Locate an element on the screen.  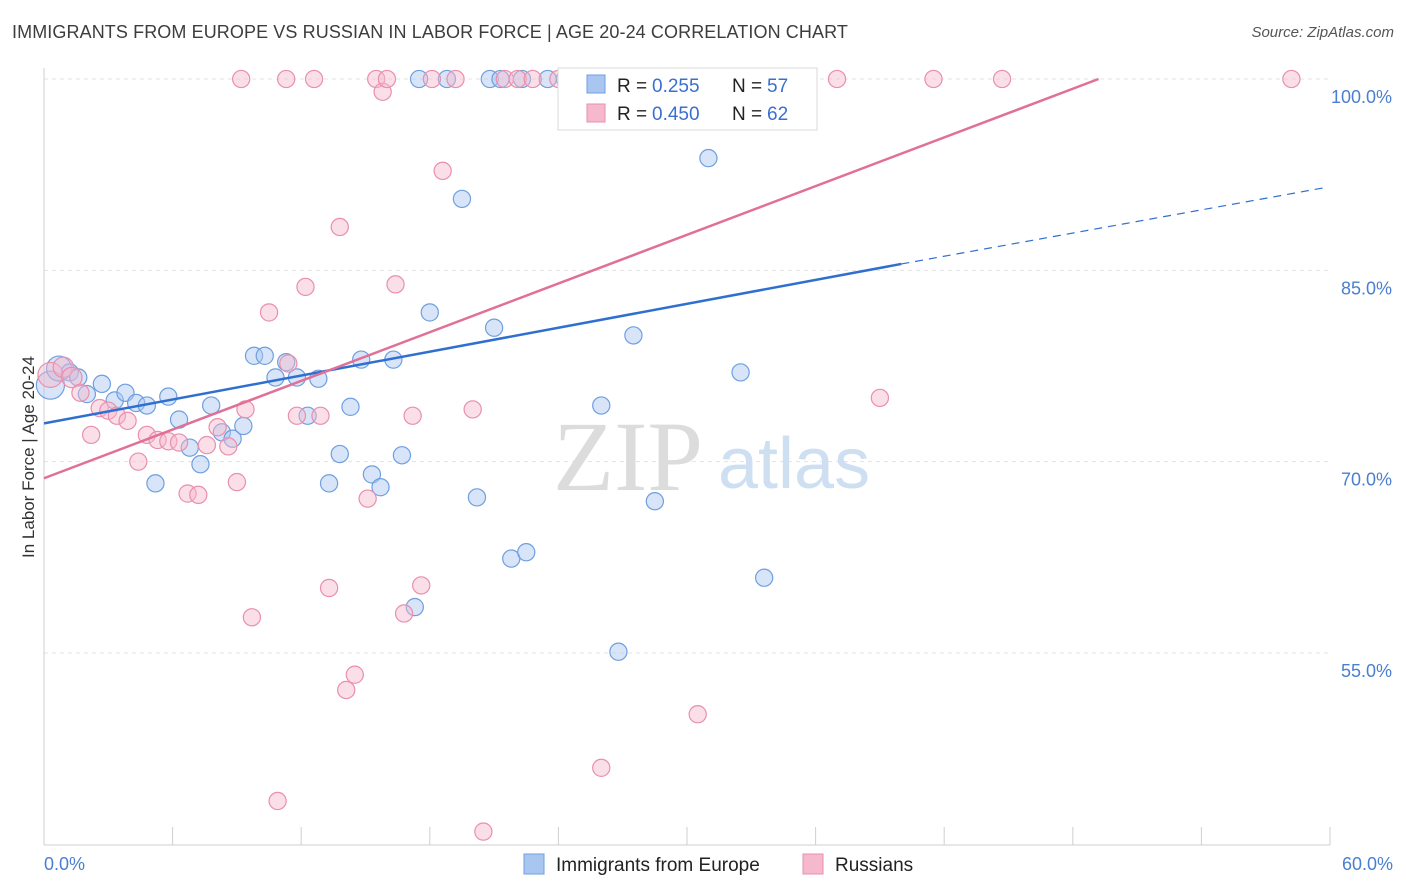
legend-n-value-russians: 62 is located at coordinates (777, 114).